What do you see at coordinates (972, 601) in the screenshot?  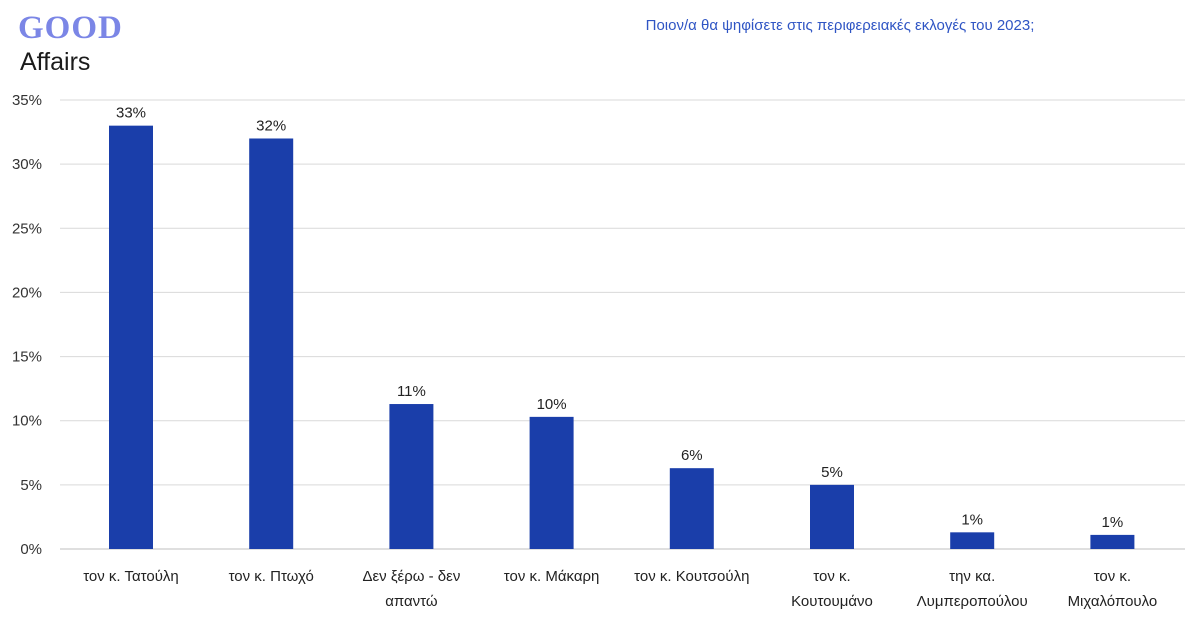 I see `category-label: Λυμπεροπούλου` at bounding box center [972, 601].